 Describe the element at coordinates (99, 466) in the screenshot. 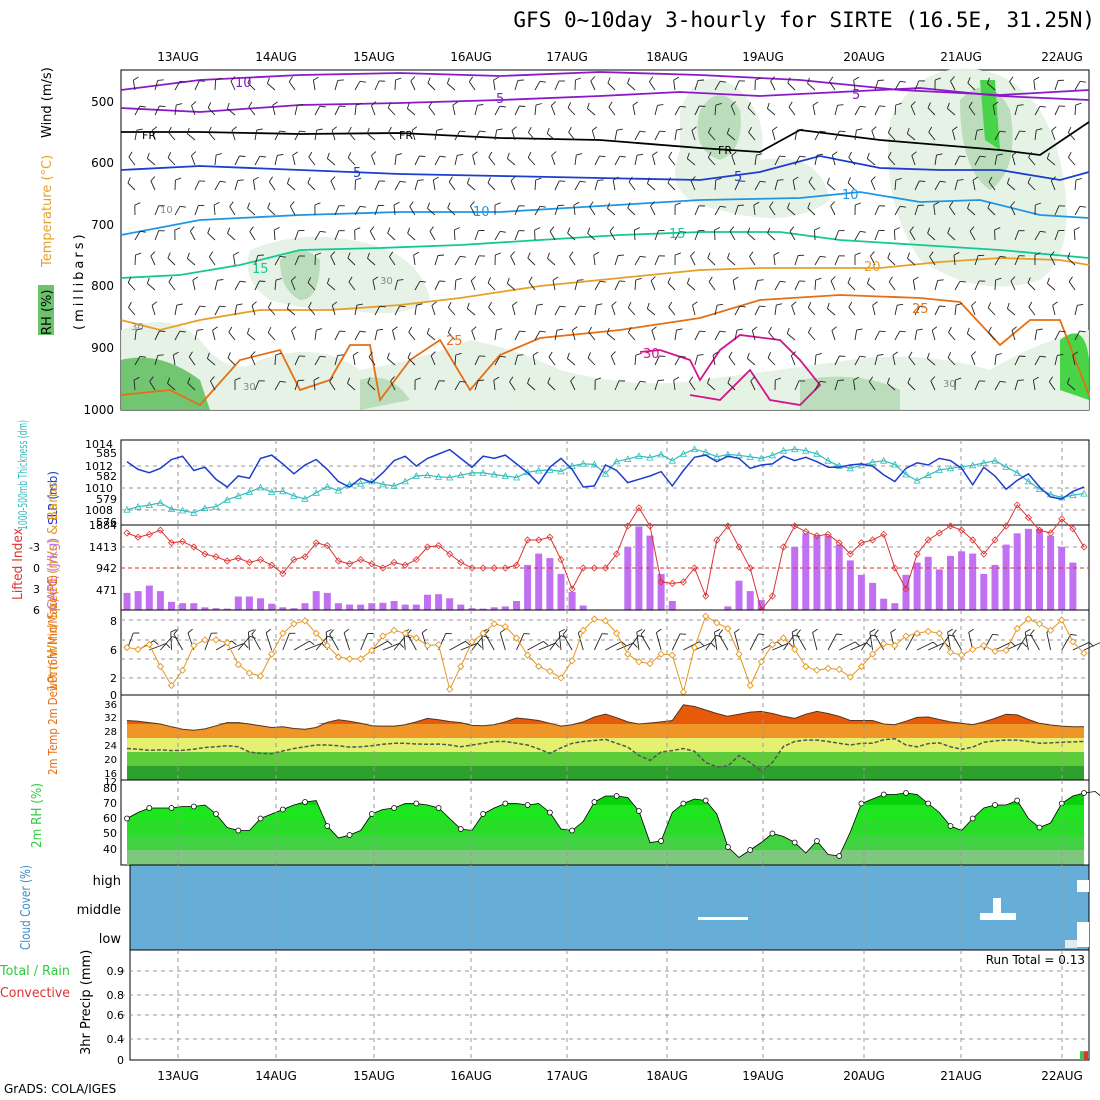

I see `y-tick: 1012` at that location.